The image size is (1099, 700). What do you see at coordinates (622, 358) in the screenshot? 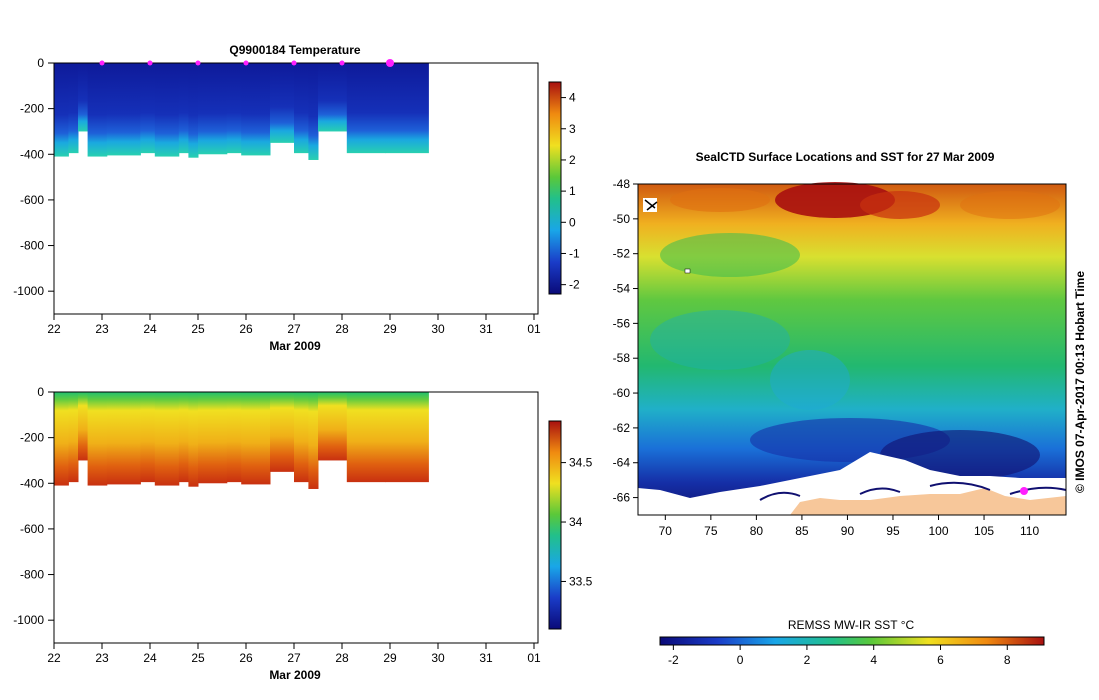
I see `y-tick-label: -58` at bounding box center [622, 358].